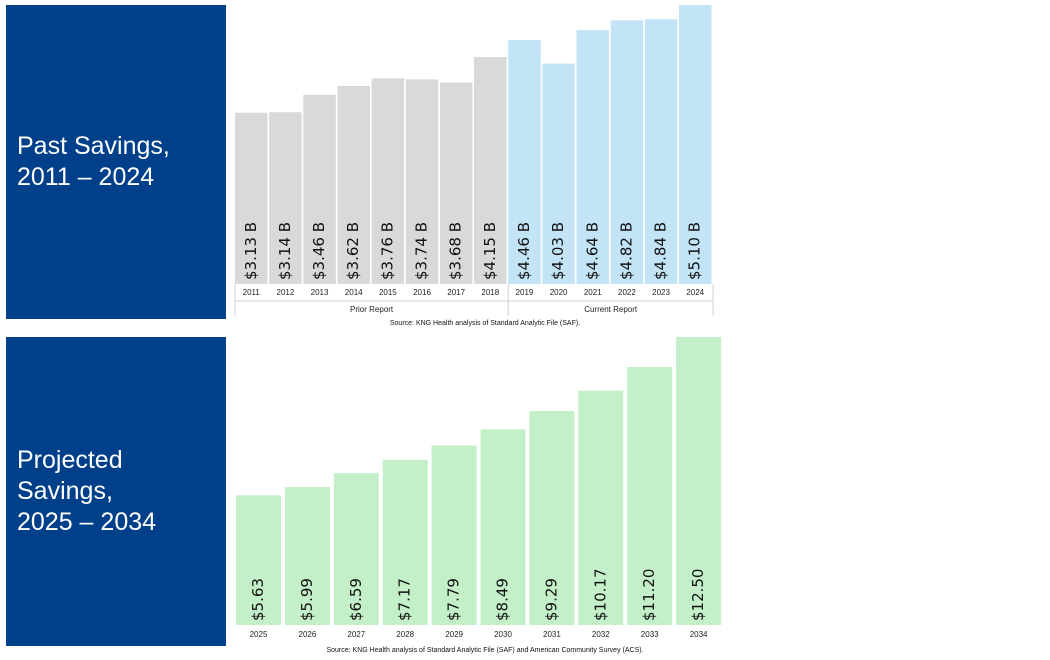  What do you see at coordinates (601, 507) in the screenshot?
I see `bar-2032` at bounding box center [601, 507].